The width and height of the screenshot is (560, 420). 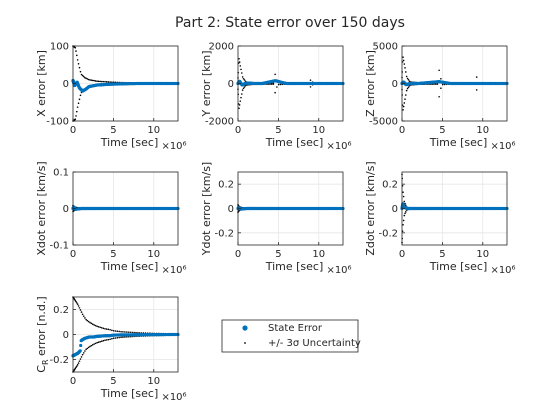 What do you see at coordinates (383, 122) in the screenshot?
I see `y-tick-label: -5000` at bounding box center [383, 122].